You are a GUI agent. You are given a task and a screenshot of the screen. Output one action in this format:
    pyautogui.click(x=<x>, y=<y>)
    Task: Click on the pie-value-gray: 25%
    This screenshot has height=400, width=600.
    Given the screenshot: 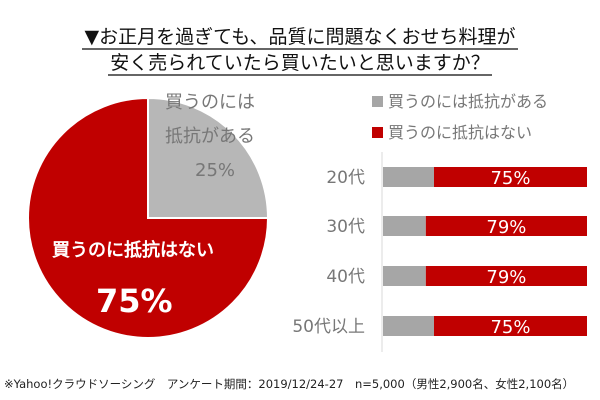 What is the action you would take?
    pyautogui.click(x=215, y=170)
    